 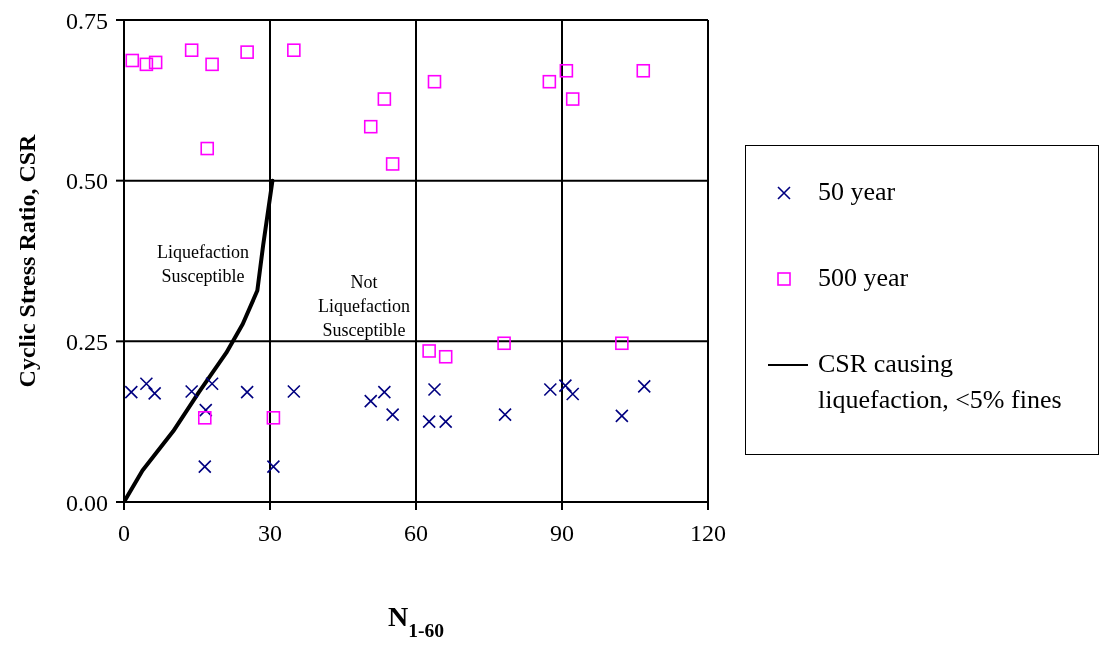 What do you see at coordinates (364, 306) in the screenshot?
I see `annotation: Not Liquefaction Susceptible` at bounding box center [364, 306].